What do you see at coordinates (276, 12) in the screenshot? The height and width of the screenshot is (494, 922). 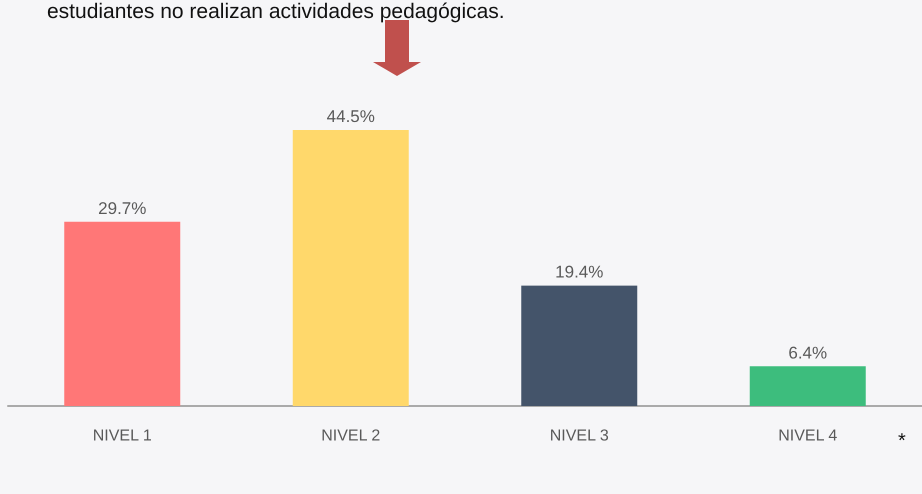 I see `chart-title: estudiantes no realizan actividades pedagógicas.` at bounding box center [276, 12].